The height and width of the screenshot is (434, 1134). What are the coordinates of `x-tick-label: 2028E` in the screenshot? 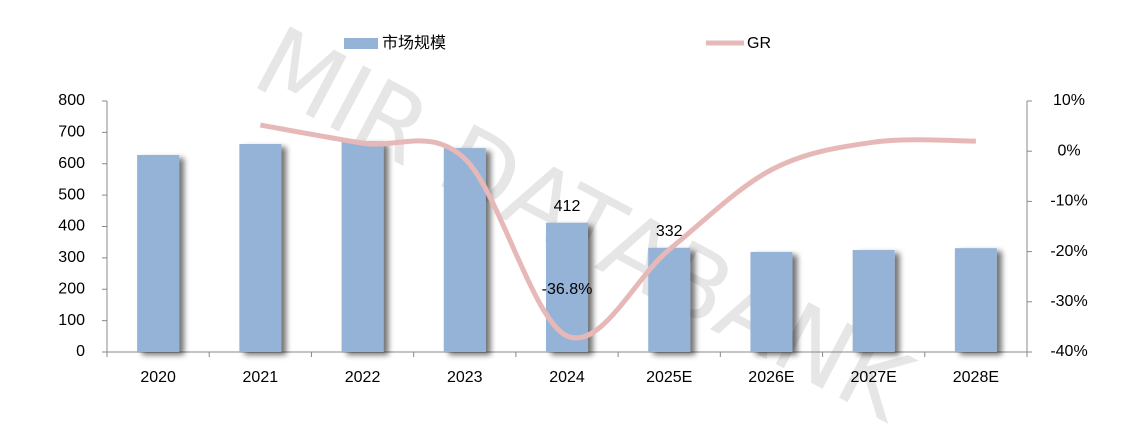 It's located at (976, 377).